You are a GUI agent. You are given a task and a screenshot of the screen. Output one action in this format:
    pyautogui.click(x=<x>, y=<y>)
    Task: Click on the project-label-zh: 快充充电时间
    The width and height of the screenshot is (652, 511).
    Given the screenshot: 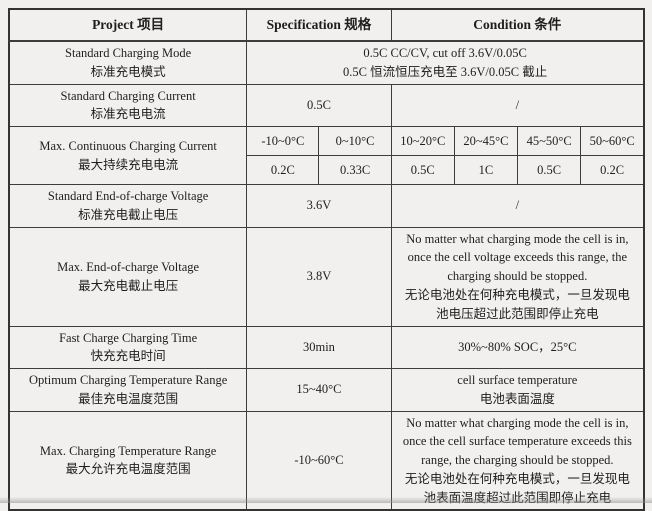 What is the action you would take?
    pyautogui.click(x=128, y=356)
    